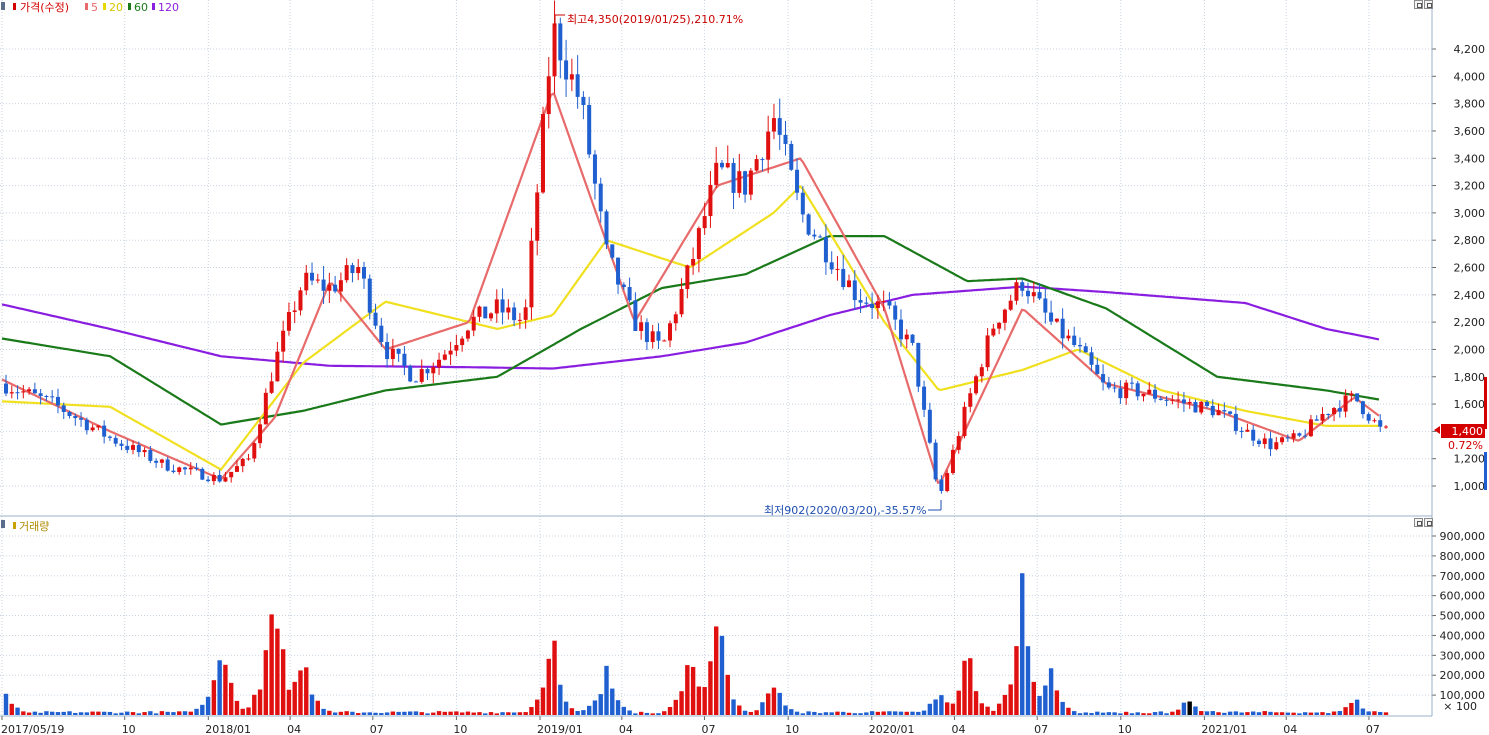 The width and height of the screenshot is (1489, 735). What do you see at coordinates (3, 6) in the screenshot?
I see `legend-handle-icon` at bounding box center [3, 6].